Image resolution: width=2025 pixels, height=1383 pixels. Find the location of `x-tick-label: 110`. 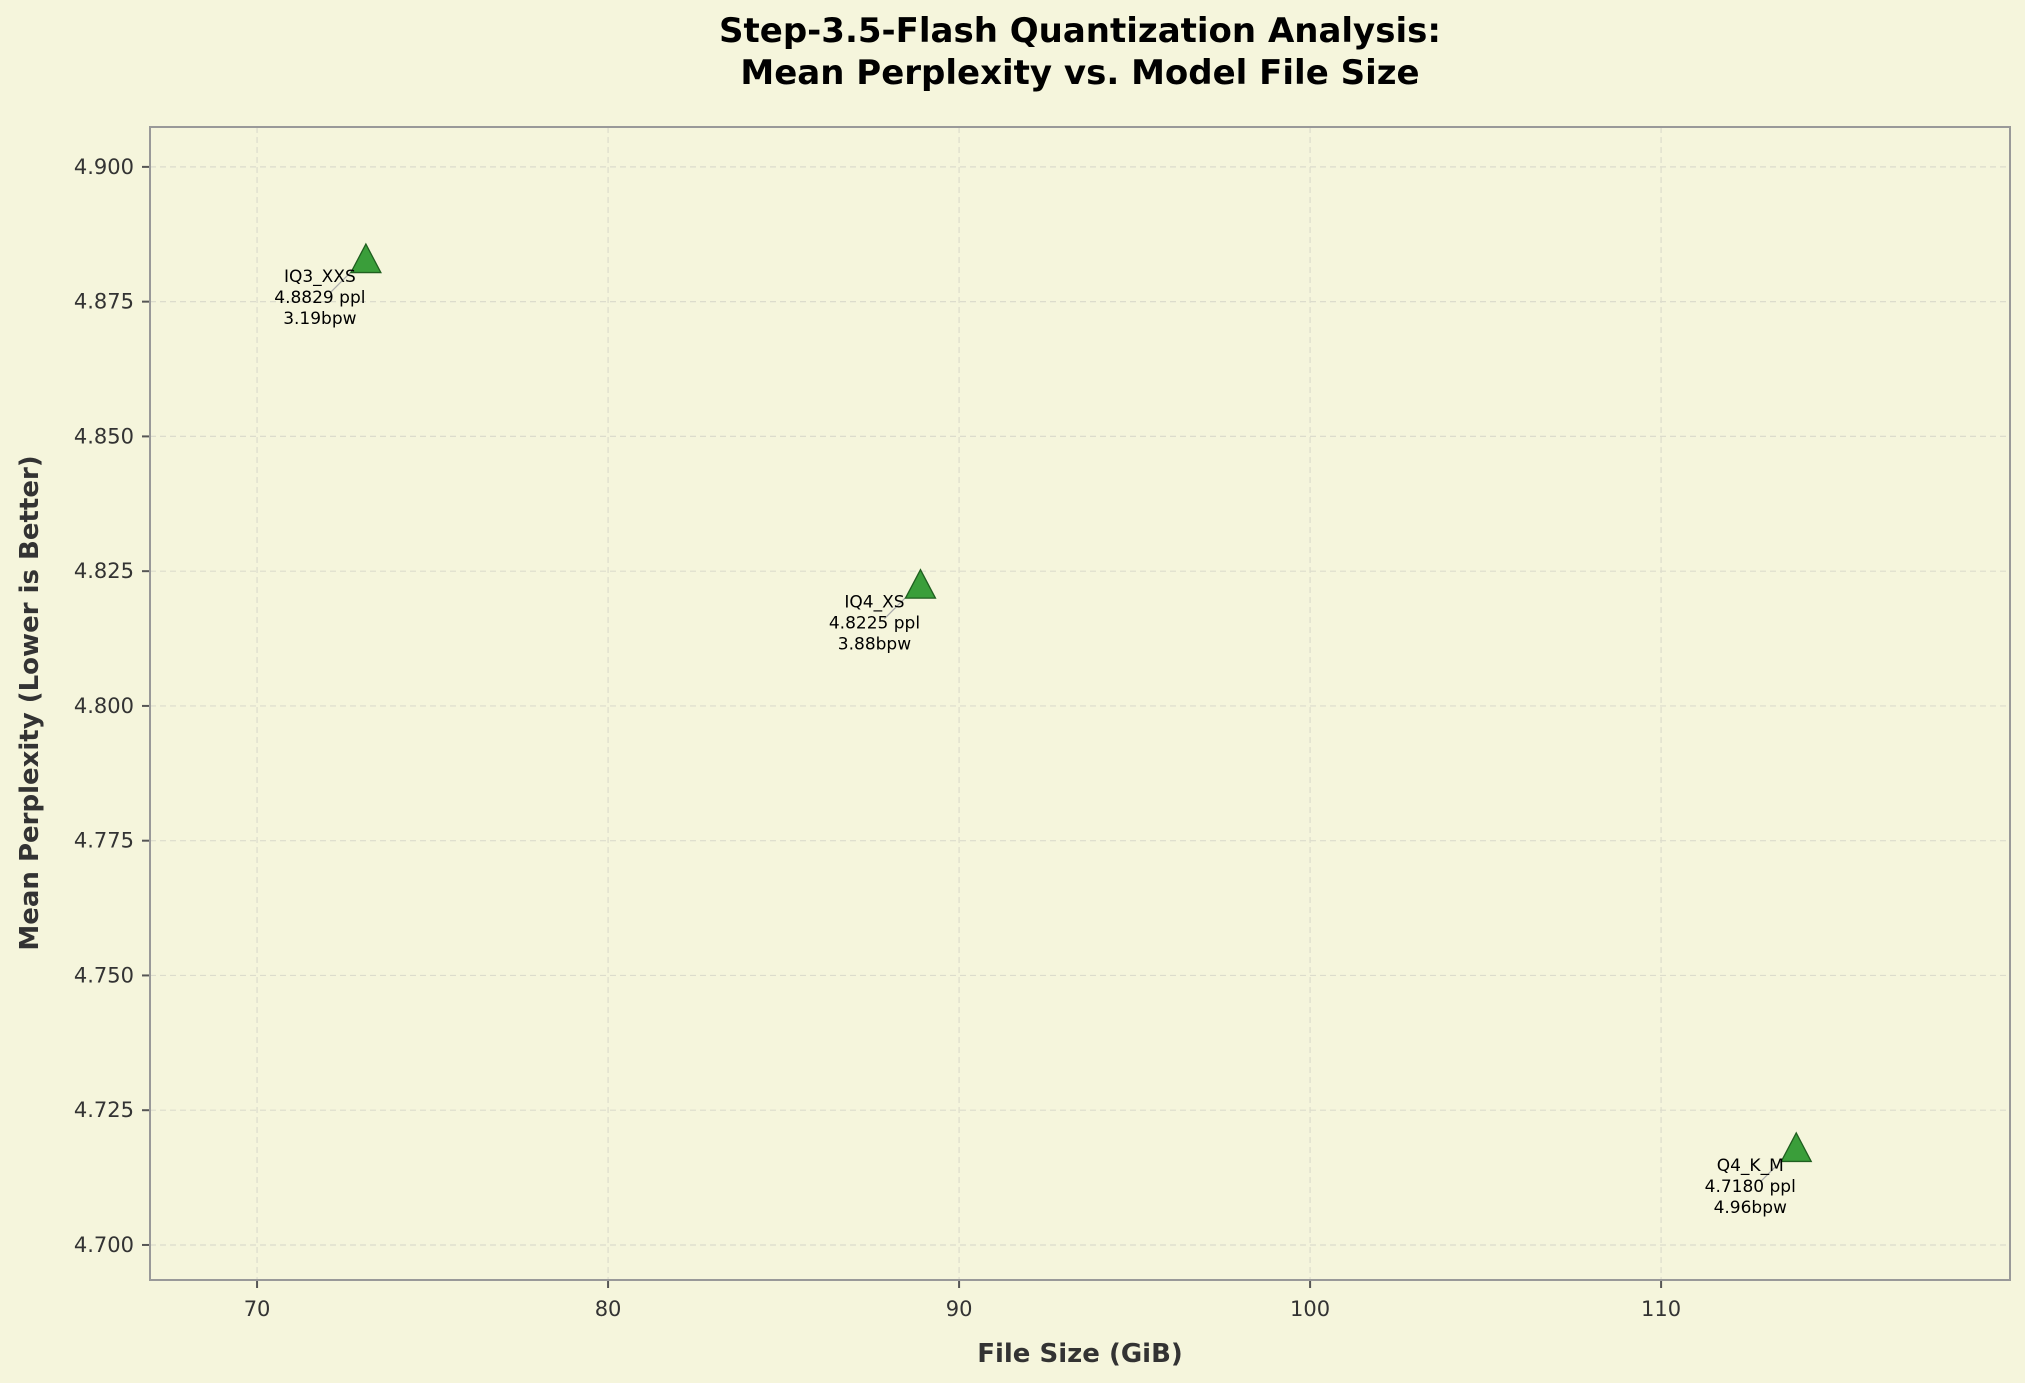

x-tick-label: 110 is located at coordinates (1661, 1309).